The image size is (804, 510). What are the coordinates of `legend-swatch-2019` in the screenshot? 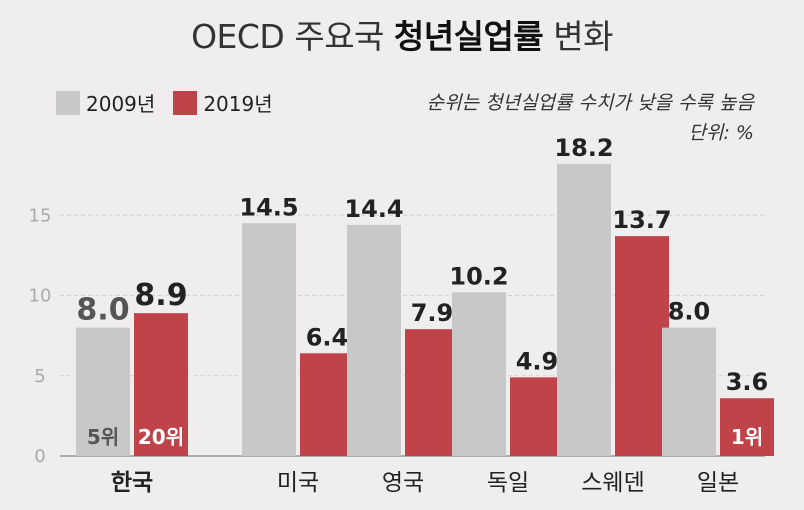 It's located at (185, 102).